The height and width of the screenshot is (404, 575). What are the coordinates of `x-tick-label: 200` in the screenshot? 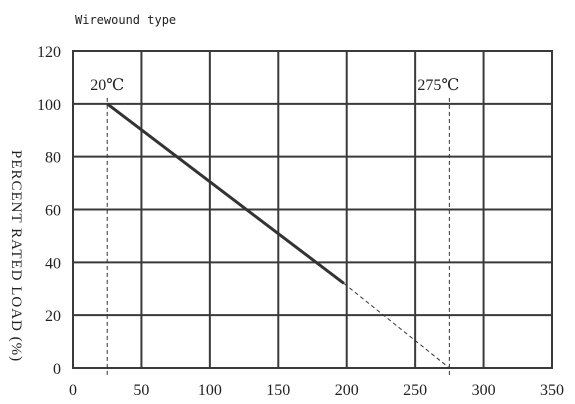 It's located at (347, 390).